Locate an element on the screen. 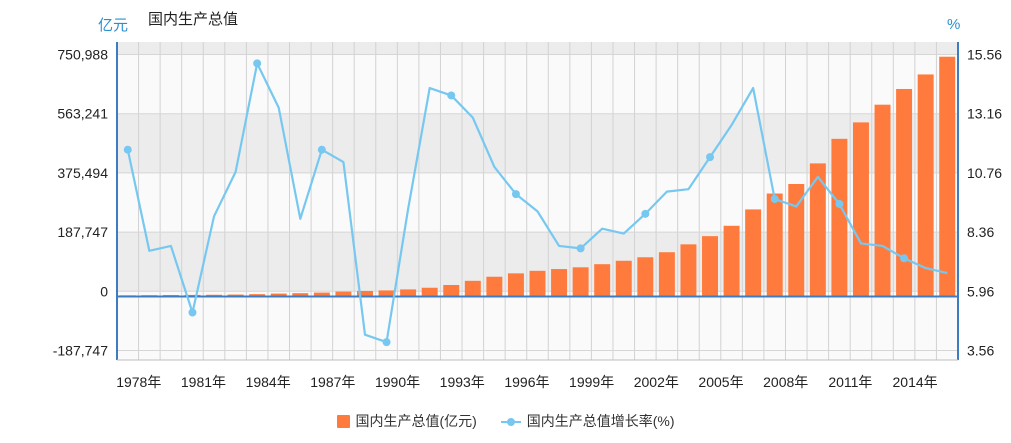 The width and height of the screenshot is (1011, 443). right-tick-label: 5.96 is located at coordinates (980, 291).